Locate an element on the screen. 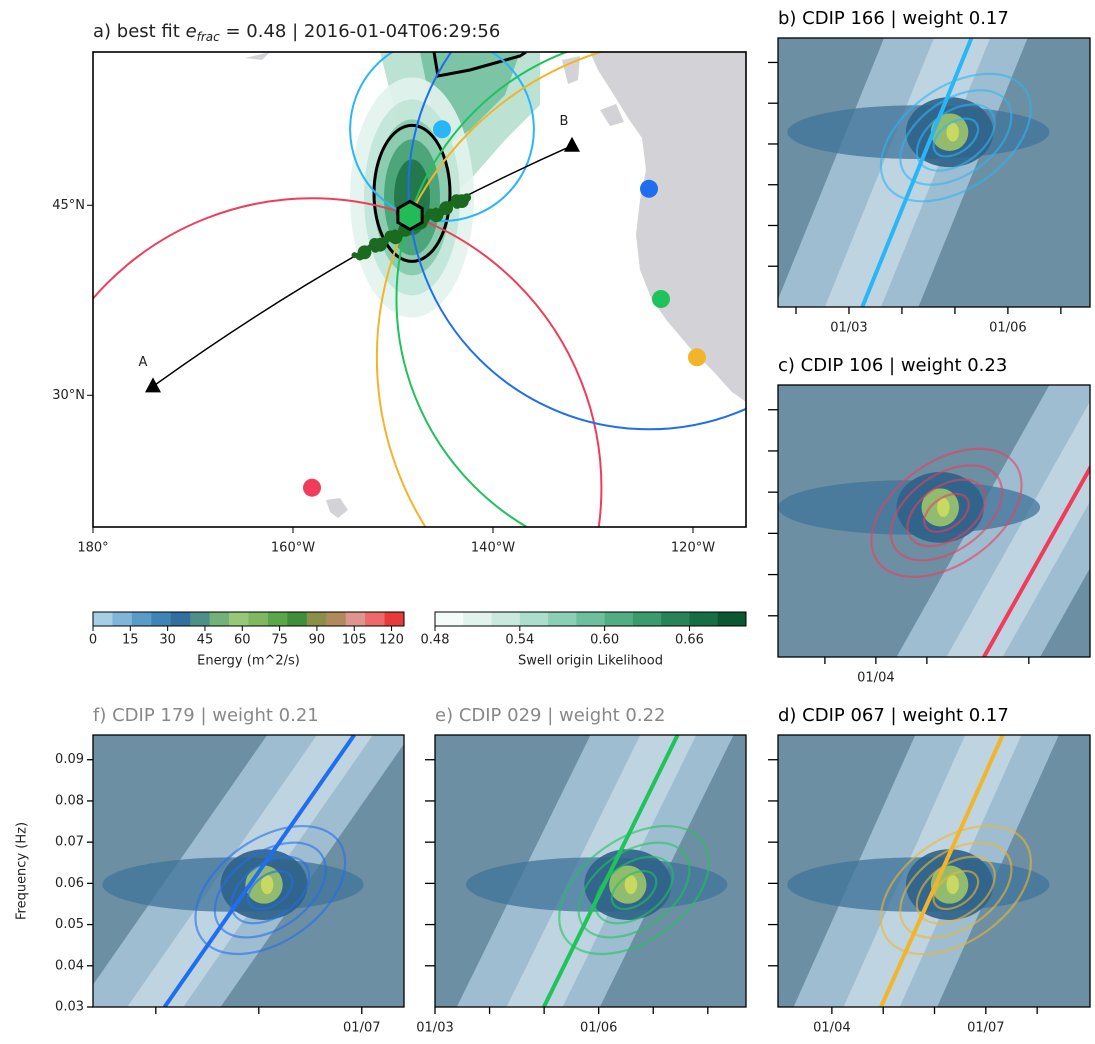  x-tick-label: 160°W is located at coordinates (293, 548).